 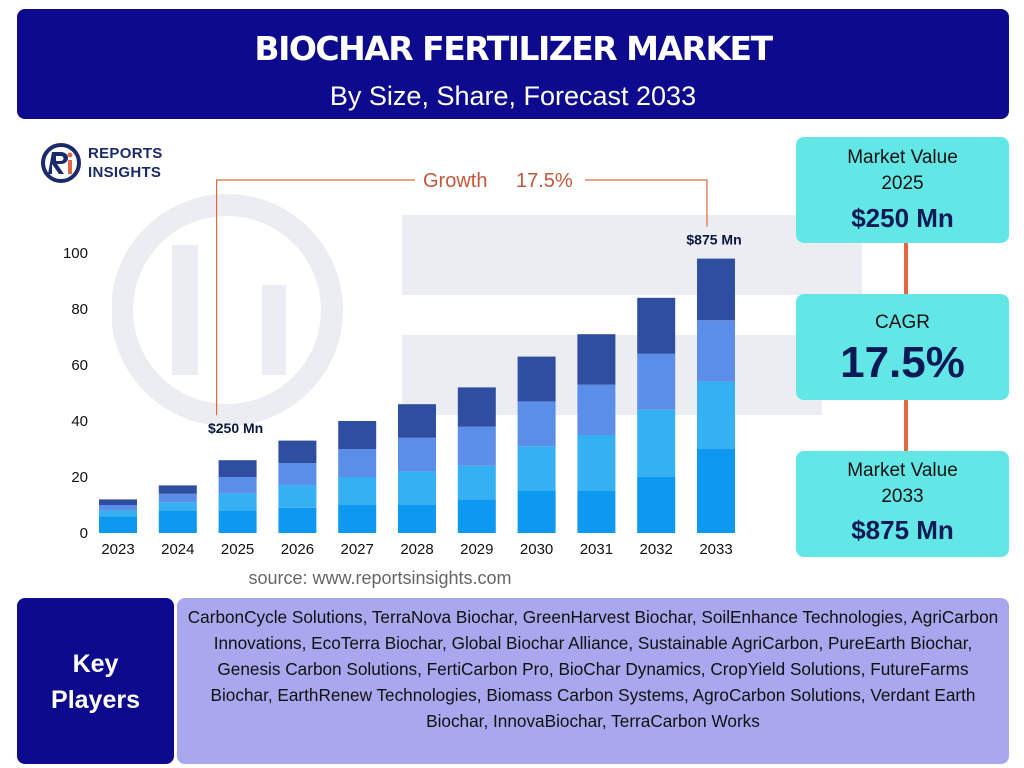 I want to click on growth-label: Growth, so click(x=455, y=181).